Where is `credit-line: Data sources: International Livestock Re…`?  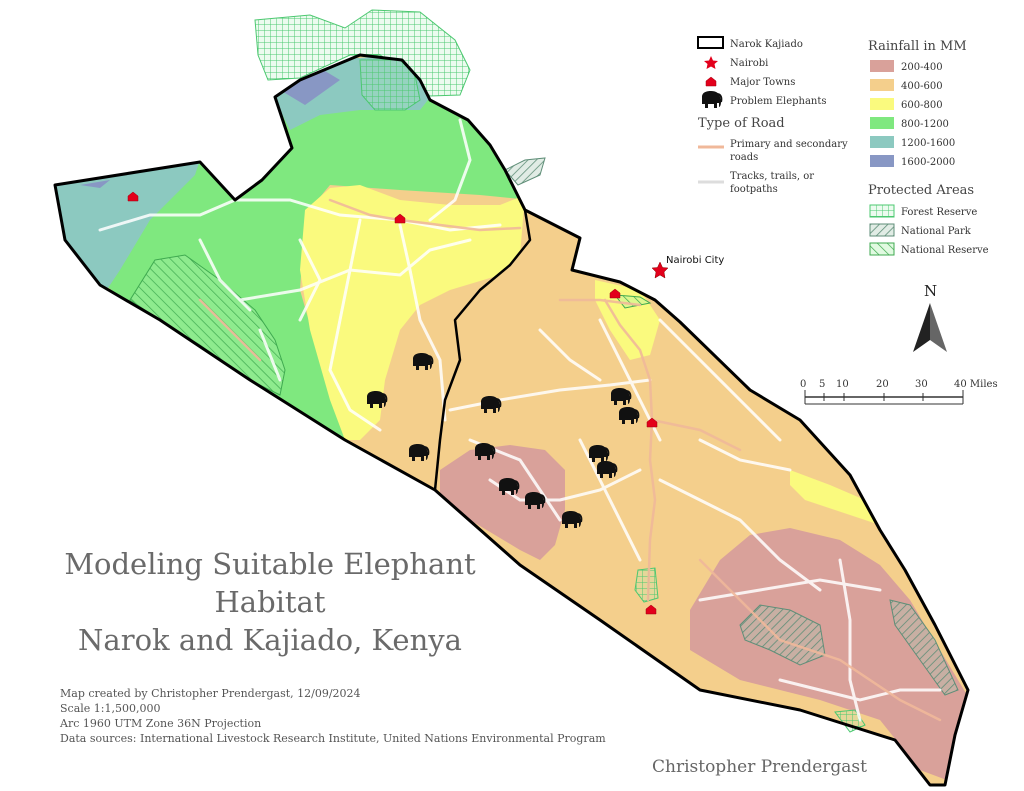
credit-line: Data sources: International Livestock Re… is located at coordinates (333, 738).